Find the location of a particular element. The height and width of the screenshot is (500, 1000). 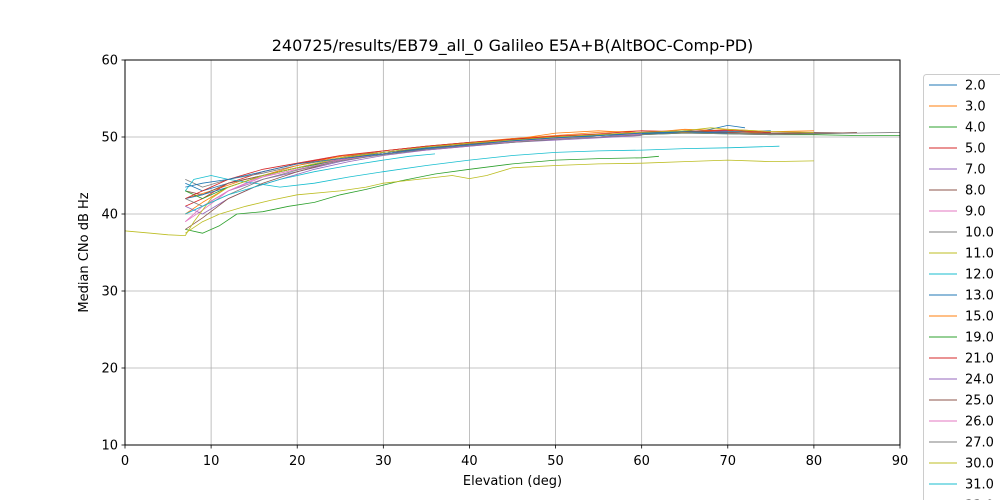

y-axis-label: Median CNo dB Hz is located at coordinates (84, 252).